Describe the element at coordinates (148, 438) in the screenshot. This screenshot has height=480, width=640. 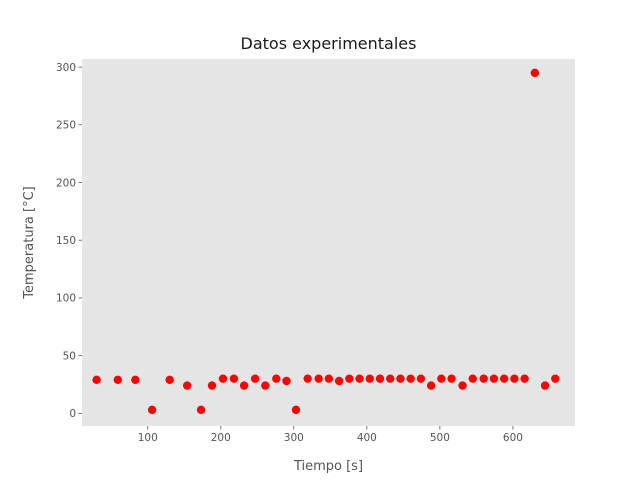
I see `x-tick-label: 100` at that location.